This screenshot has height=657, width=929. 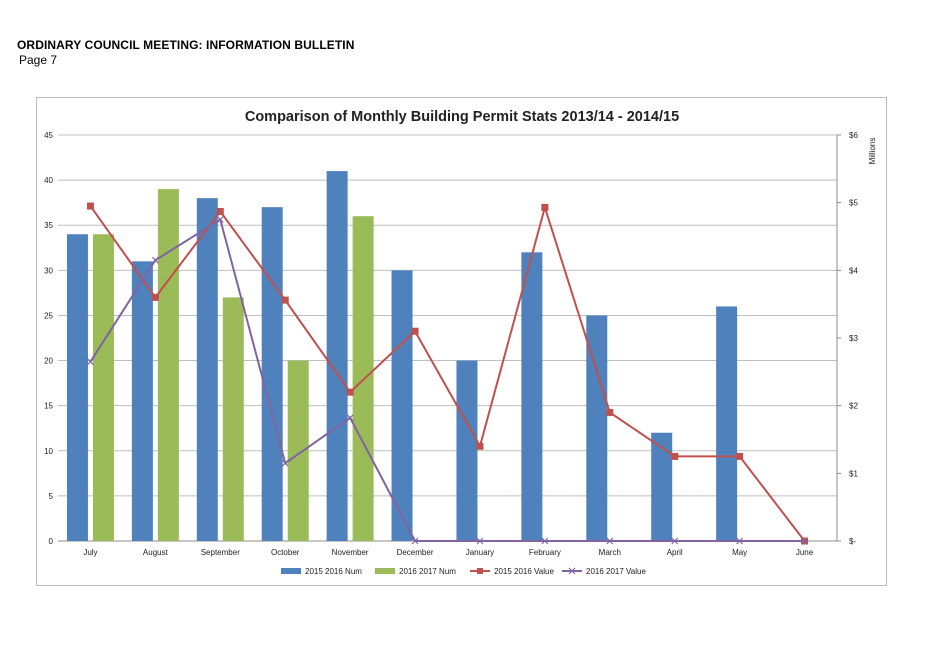 What do you see at coordinates (48, 361) in the screenshot?
I see `left-axis-tick-label: 20` at bounding box center [48, 361].